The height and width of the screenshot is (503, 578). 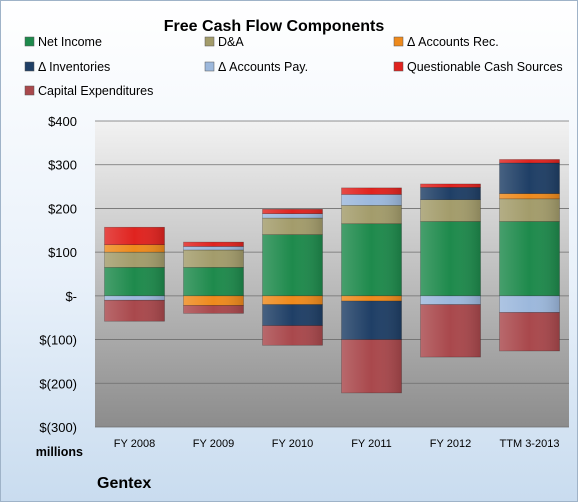 I want to click on legend-label-5: Questionable Cash Sources, so click(x=485, y=67).